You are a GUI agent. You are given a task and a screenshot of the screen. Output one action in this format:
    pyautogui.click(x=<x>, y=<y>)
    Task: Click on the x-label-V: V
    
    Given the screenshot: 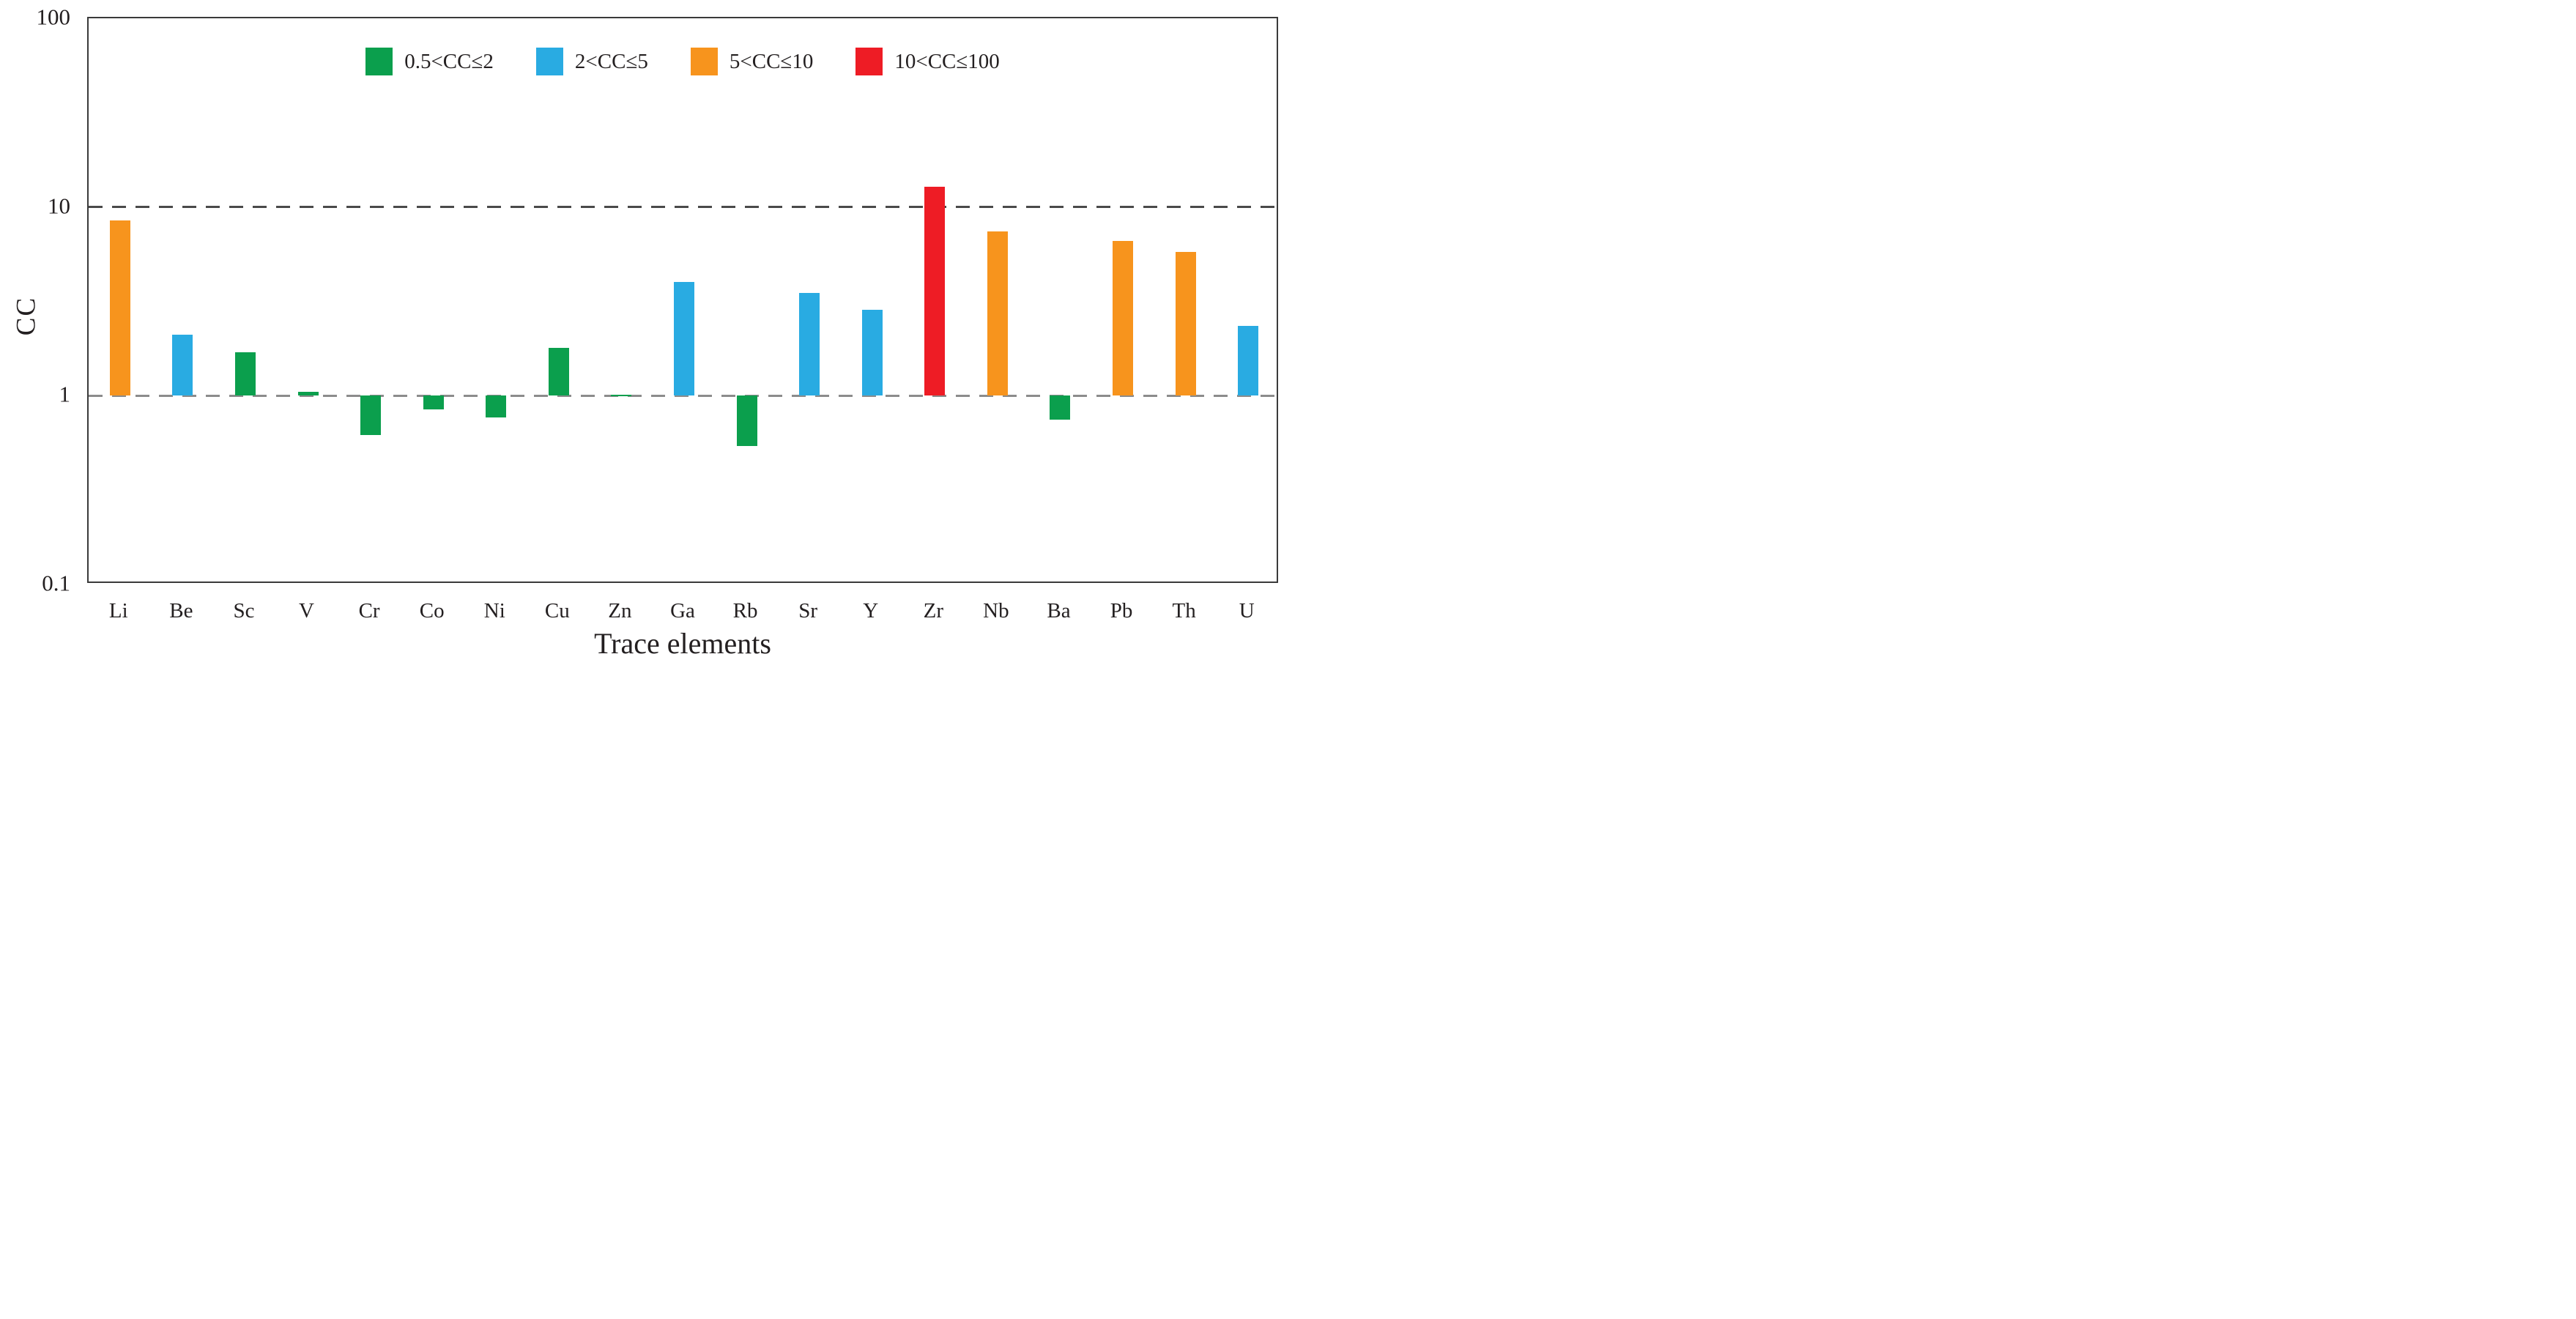 What is the action you would take?
    pyautogui.click(x=306, y=611)
    